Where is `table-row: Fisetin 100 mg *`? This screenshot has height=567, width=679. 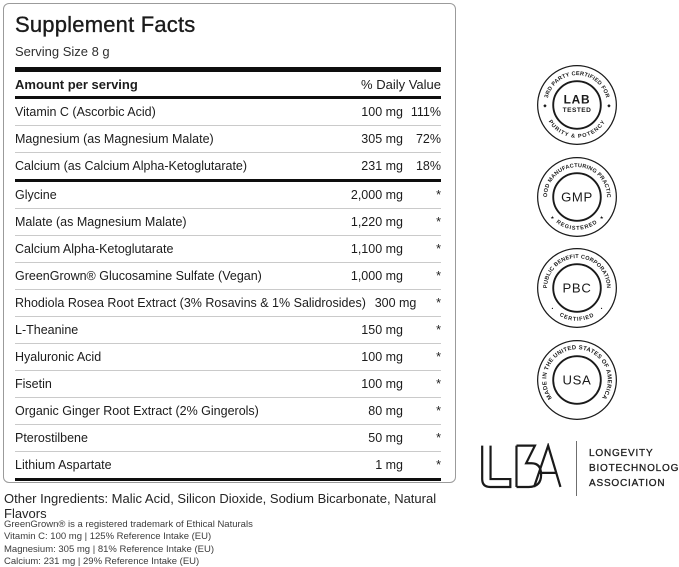
table-row: Fisetin 100 mg * is located at coordinates (228, 383).